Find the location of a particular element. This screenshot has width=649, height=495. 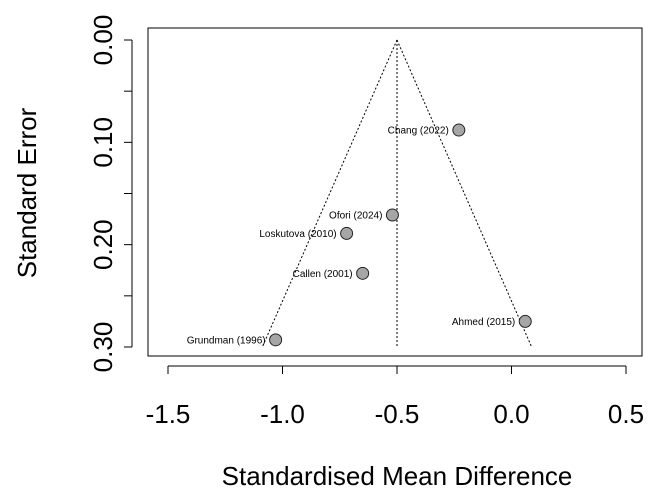

y-tick-label: 0.10 is located at coordinates (103, 142).